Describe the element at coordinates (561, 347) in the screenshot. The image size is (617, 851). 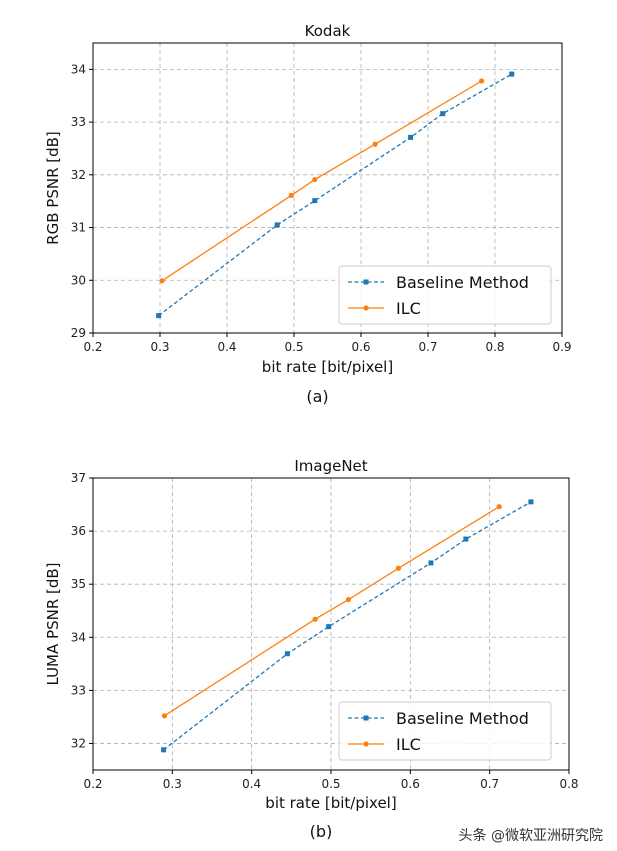
I see `x-tick-label: 0.9` at that location.